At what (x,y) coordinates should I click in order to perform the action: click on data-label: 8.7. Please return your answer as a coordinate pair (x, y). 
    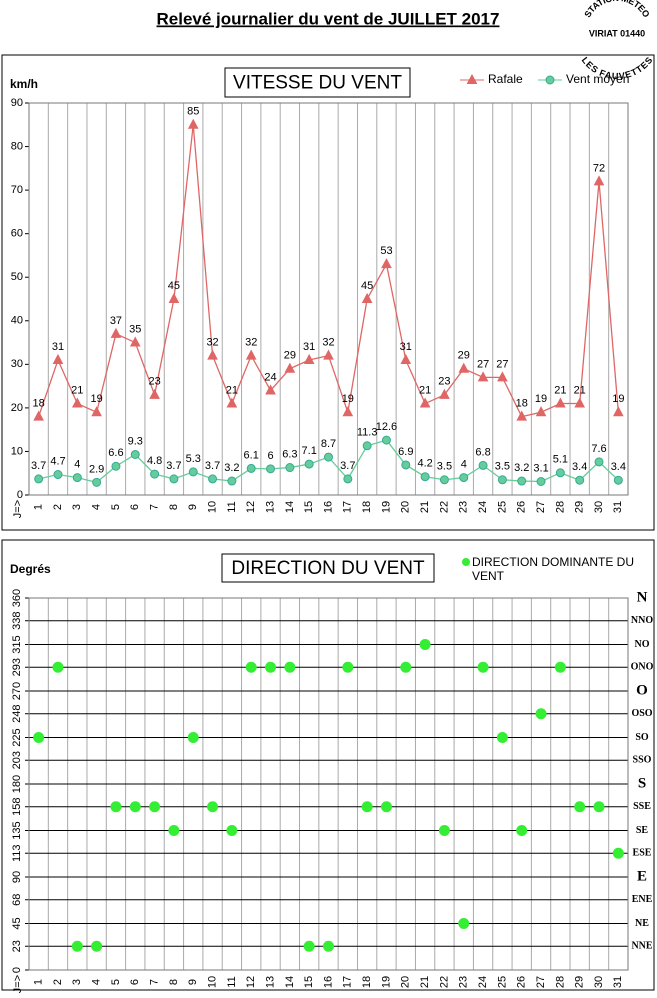
    Looking at the image, I should click on (328, 444).